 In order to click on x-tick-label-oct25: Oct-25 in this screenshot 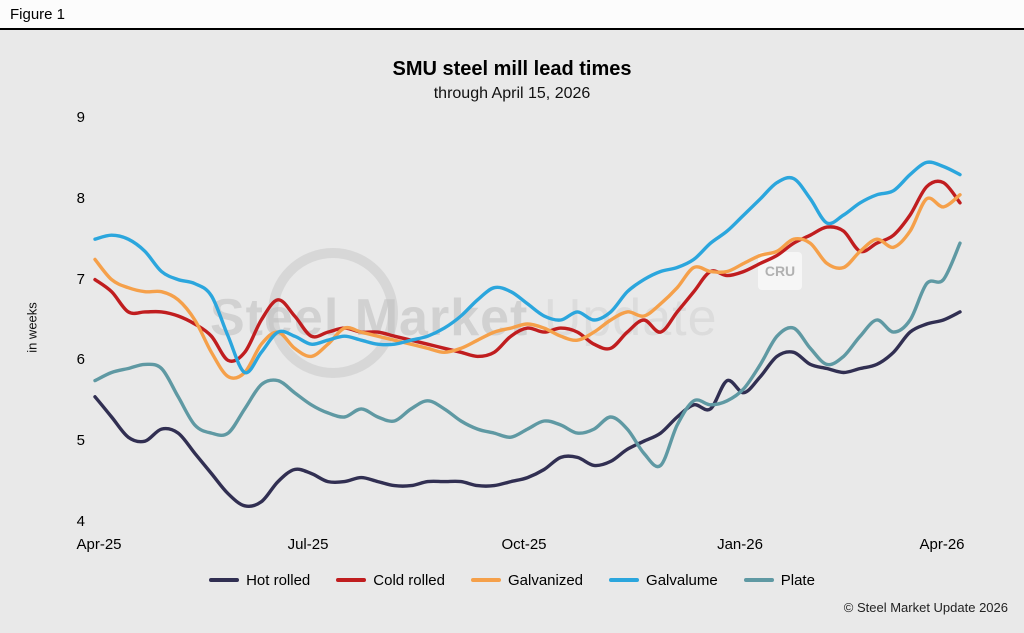, I will do `click(524, 544)`.